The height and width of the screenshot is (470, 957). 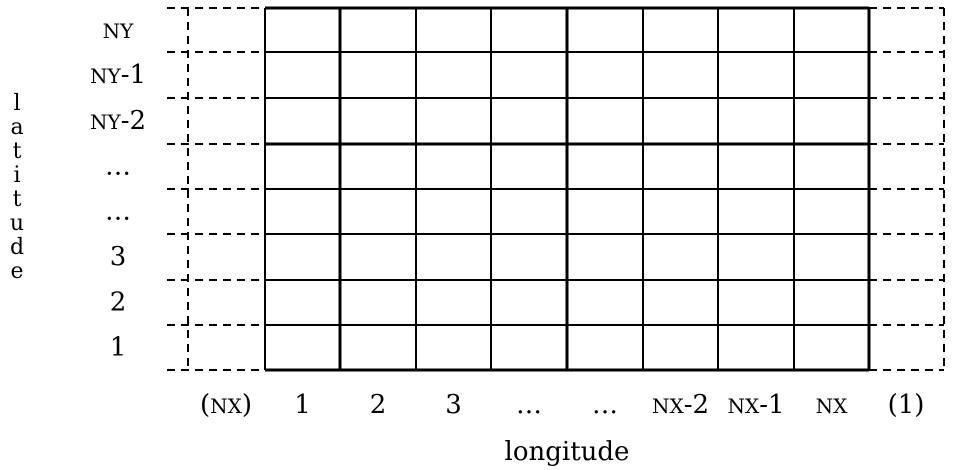 What do you see at coordinates (118, 303) in the screenshot?
I see `row-label: 2` at bounding box center [118, 303].